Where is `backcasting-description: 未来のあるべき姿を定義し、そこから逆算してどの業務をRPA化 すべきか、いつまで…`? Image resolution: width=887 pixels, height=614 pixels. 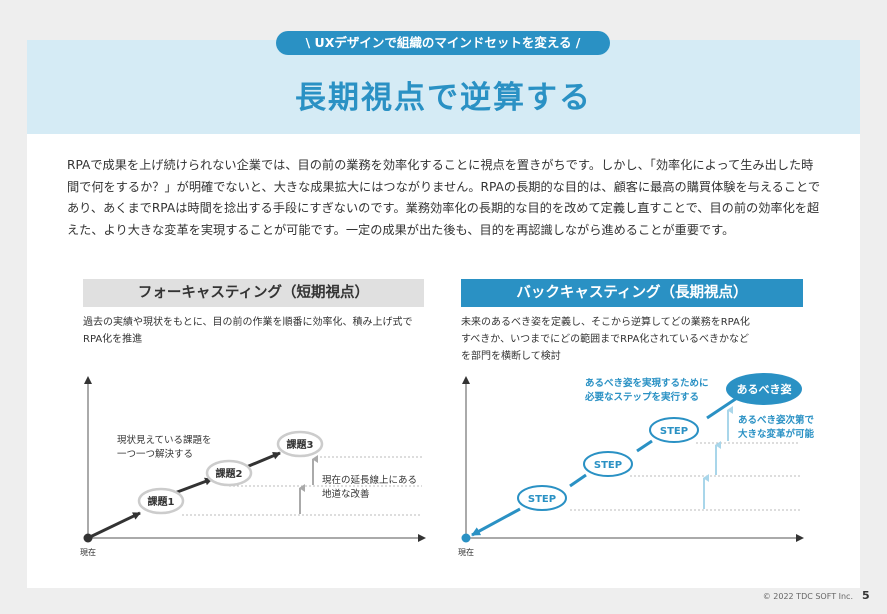
backcasting-description: 未来のあるべき姿を定義し、そこから逆算してどの業務をRPA化 すべきか、いつまで… is located at coordinates (633, 339).